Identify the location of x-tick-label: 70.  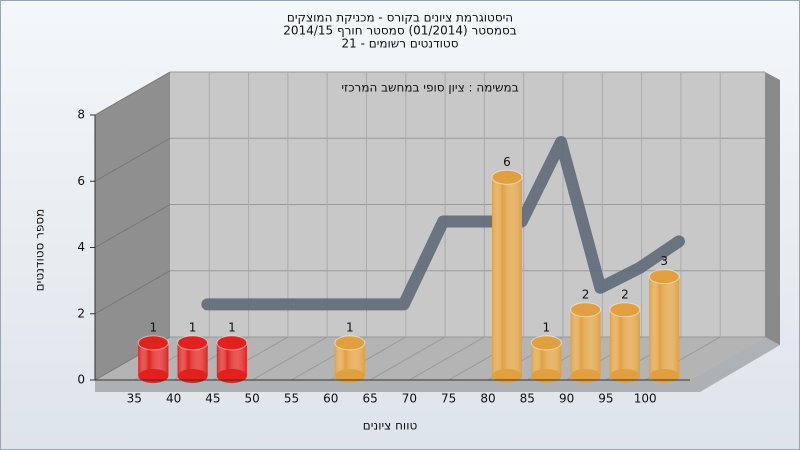
(409, 399).